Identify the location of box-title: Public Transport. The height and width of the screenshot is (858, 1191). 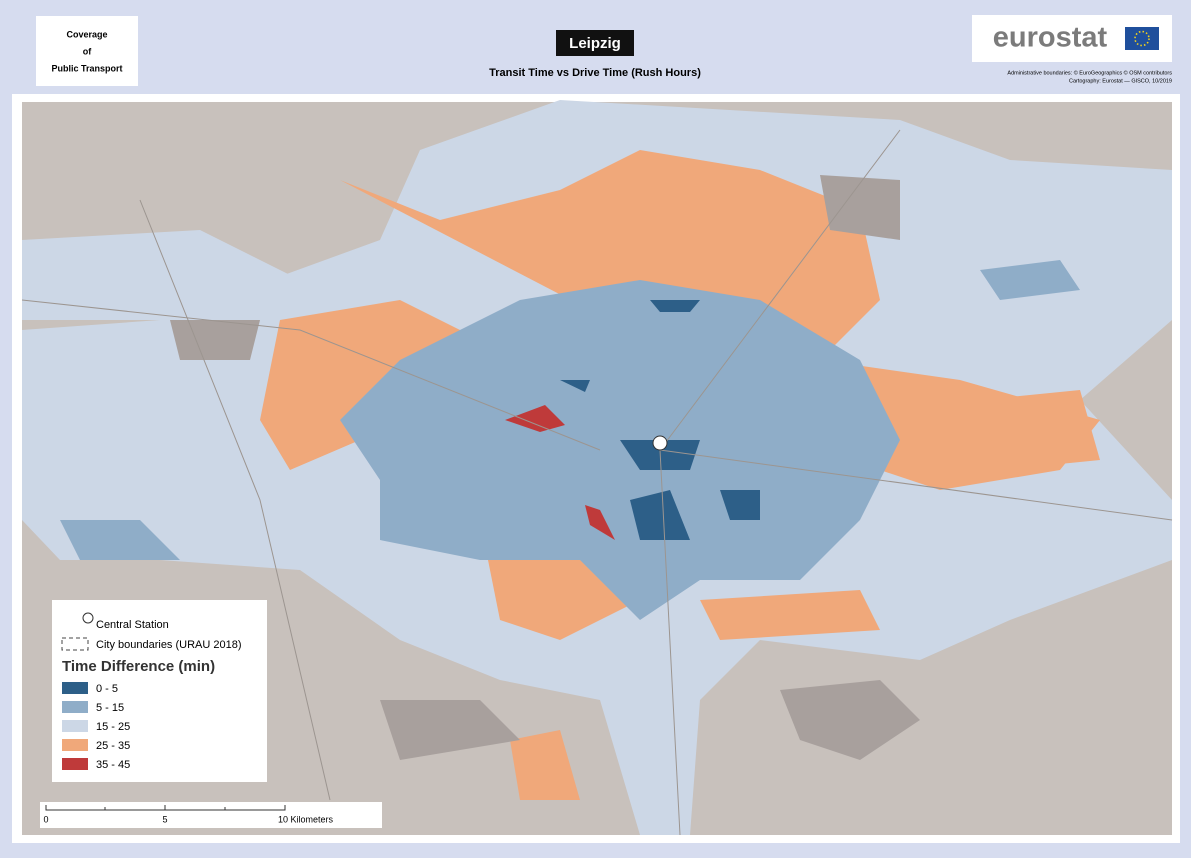
(86, 68).